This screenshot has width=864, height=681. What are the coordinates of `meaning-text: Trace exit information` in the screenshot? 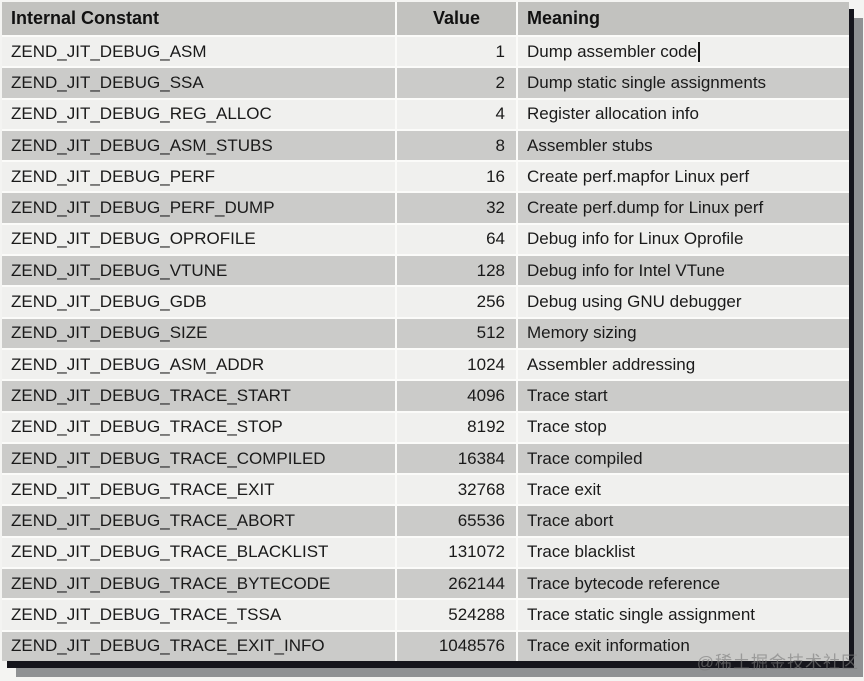 It's located at (608, 646).